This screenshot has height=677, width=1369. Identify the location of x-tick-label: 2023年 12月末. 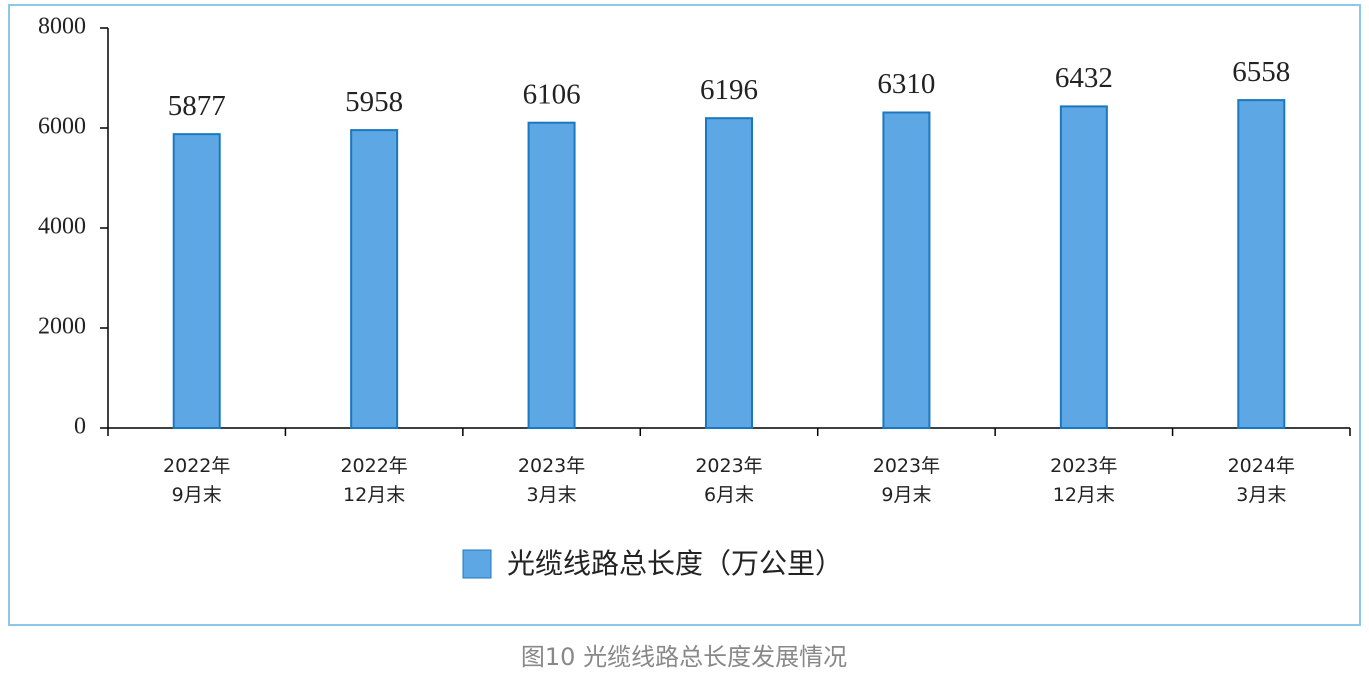
(1083, 480).